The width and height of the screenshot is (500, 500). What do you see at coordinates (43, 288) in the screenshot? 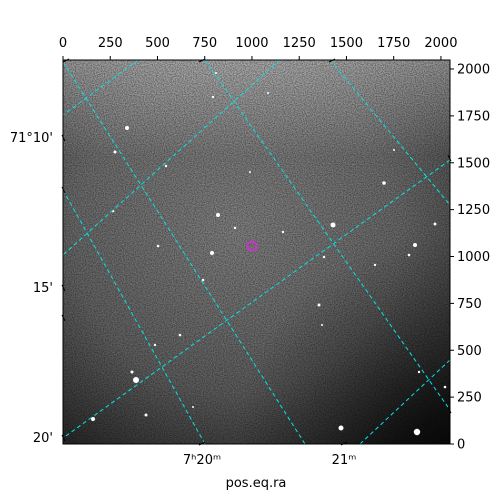
I see `dec-tick-label: 15'` at bounding box center [43, 288].